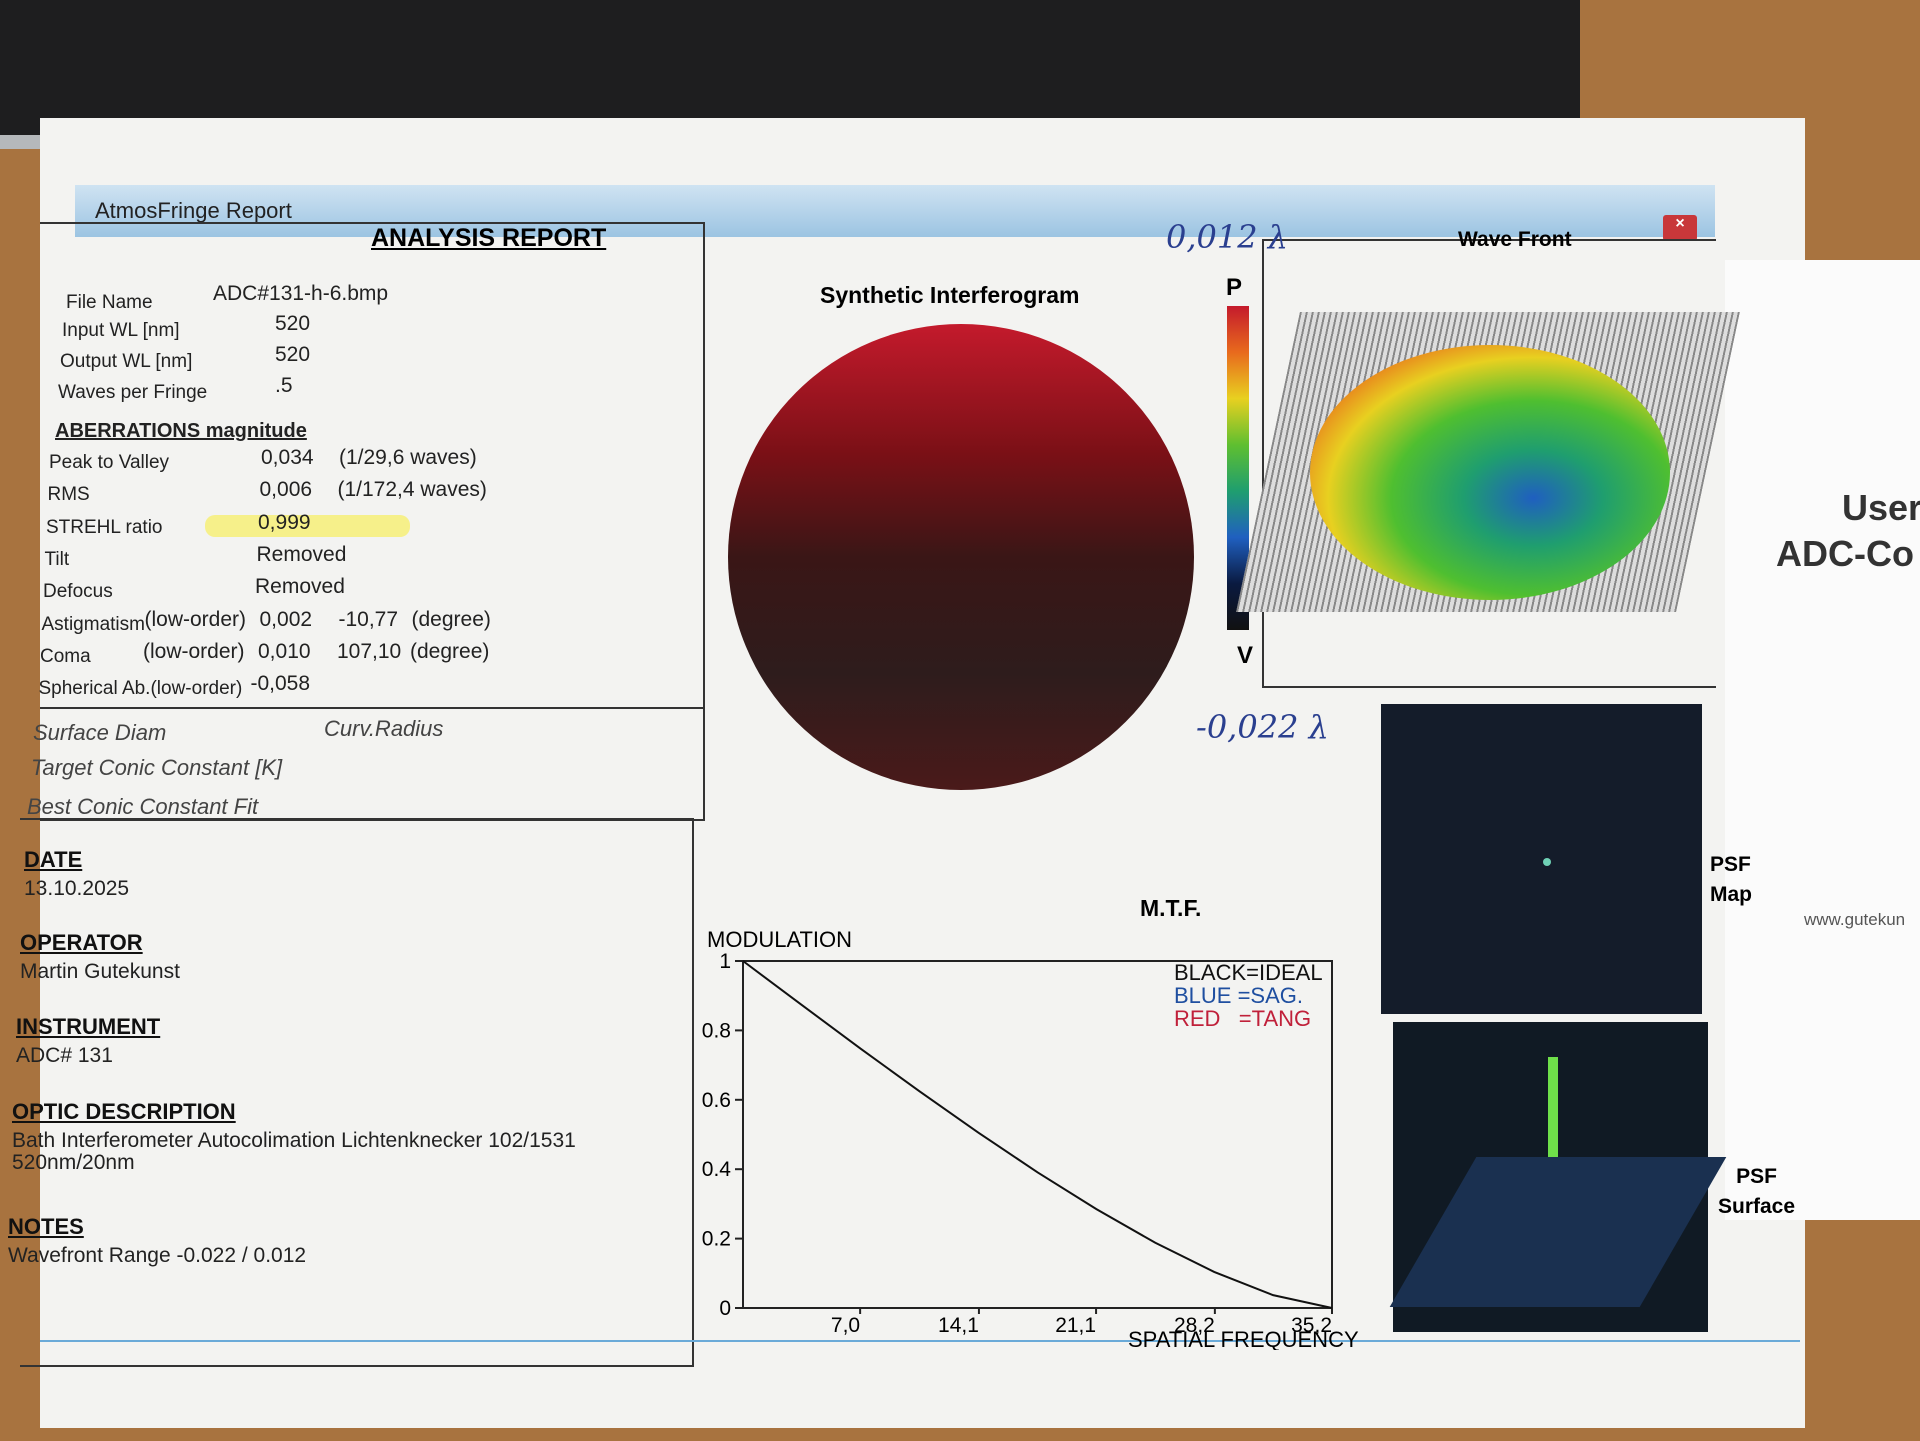  Describe the element at coordinates (1841, 531) in the screenshot. I see `side-title: User ADC-Co` at that location.